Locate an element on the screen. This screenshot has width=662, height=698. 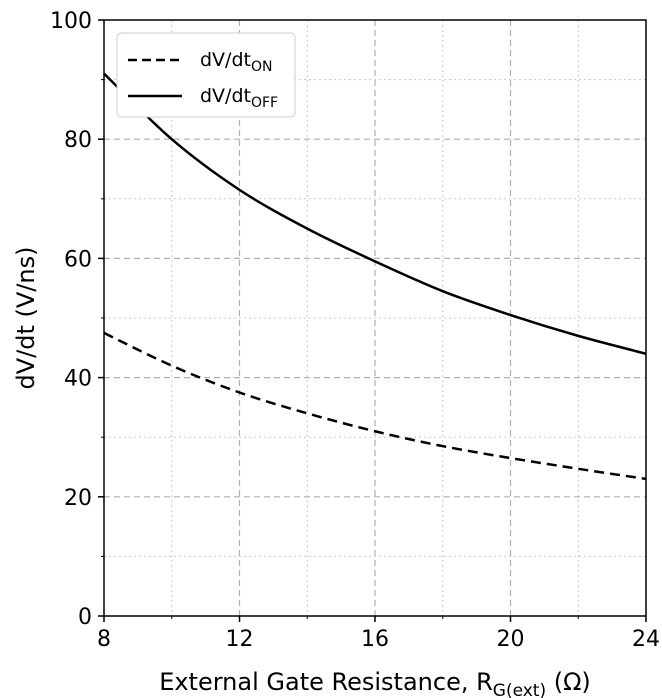
legend-entry-off-main: dV/dt is located at coordinates (225, 96).